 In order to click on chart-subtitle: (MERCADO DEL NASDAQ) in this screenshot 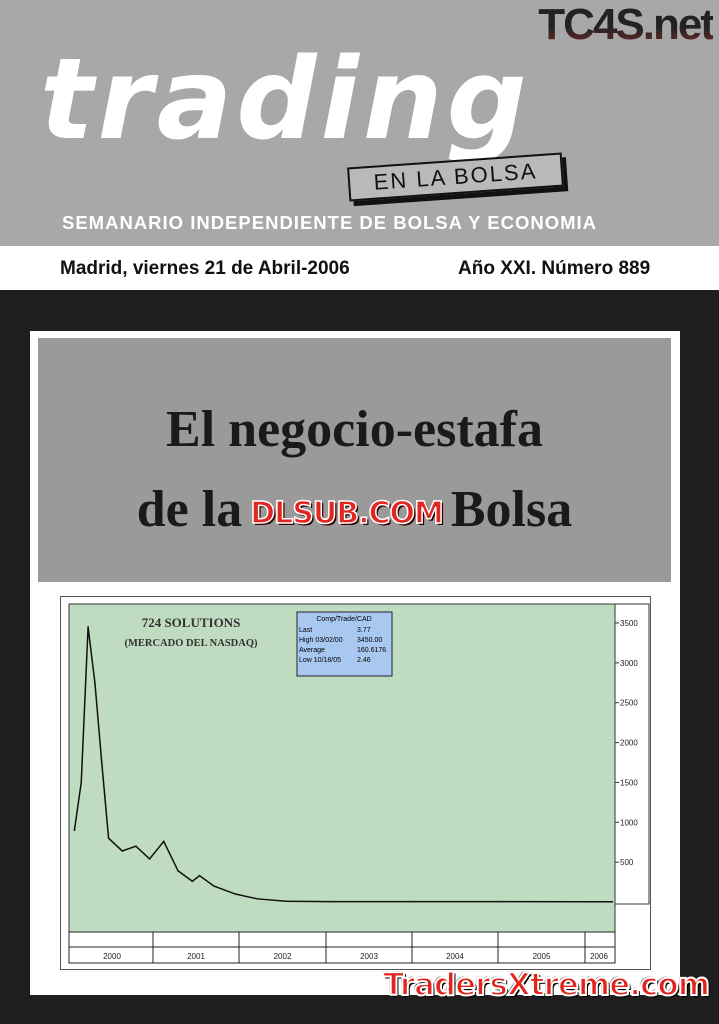, I will do `click(191, 643)`.